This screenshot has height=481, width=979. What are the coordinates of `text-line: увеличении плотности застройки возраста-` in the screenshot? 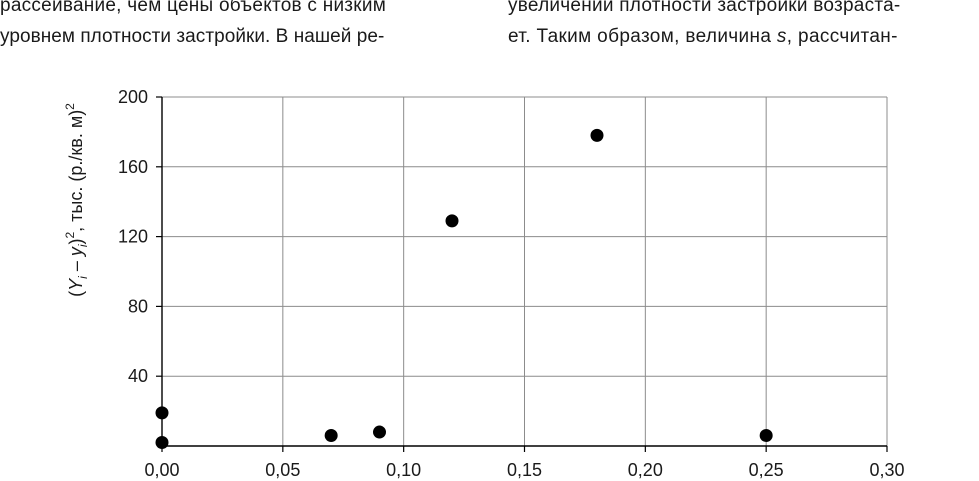 It's located at (704, 8).